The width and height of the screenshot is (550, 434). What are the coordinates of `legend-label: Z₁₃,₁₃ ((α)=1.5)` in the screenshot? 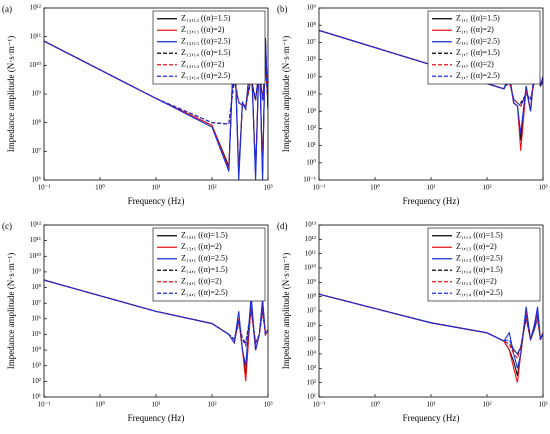 It's located at (206, 18).